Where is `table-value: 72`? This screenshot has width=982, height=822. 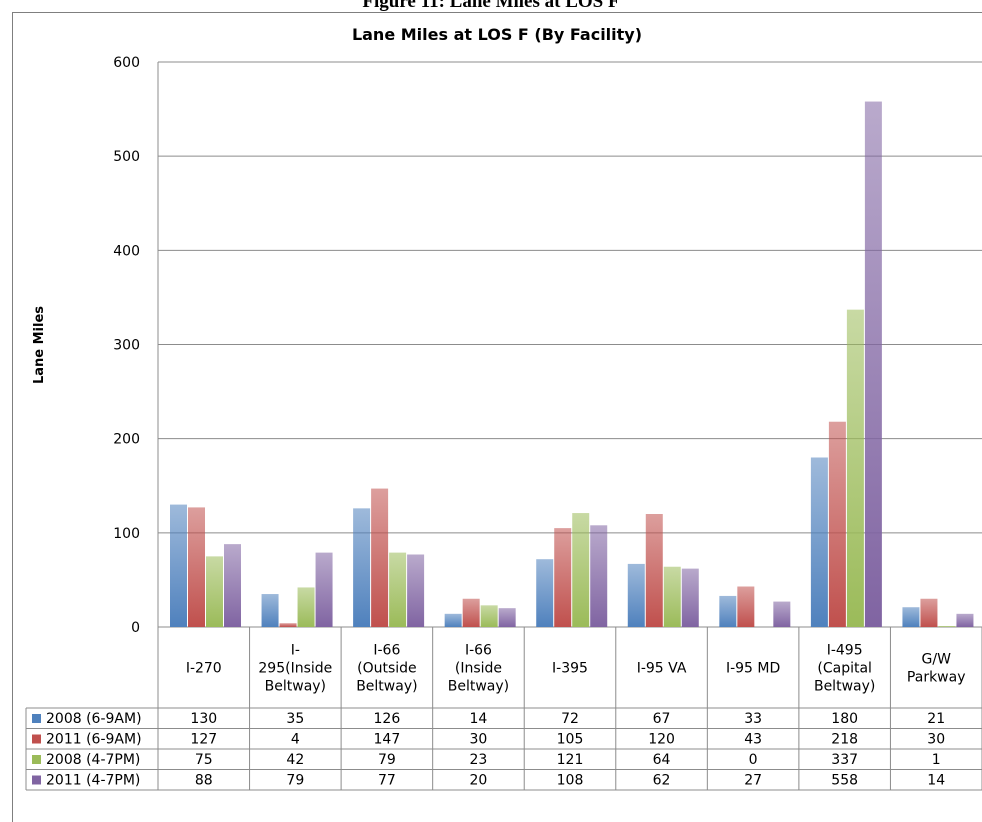
table-value: 72 is located at coordinates (570, 719).